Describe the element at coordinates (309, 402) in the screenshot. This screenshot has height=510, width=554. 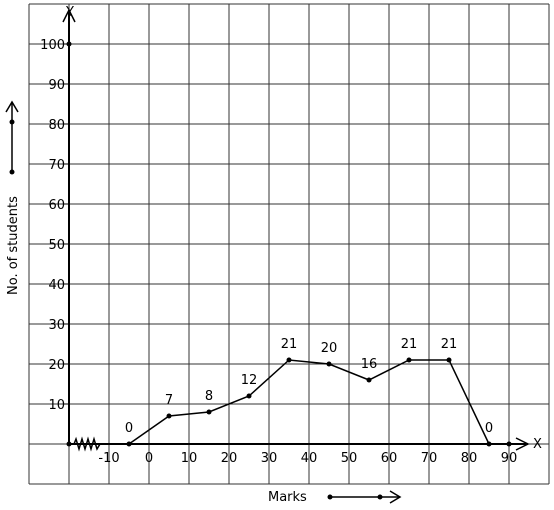
I see `series-line` at that location.